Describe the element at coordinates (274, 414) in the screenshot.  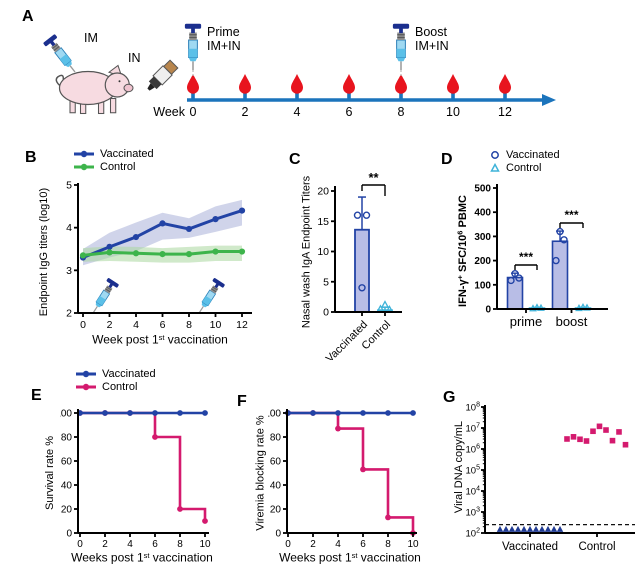
I see `svg-text: 10⁰` at that location.